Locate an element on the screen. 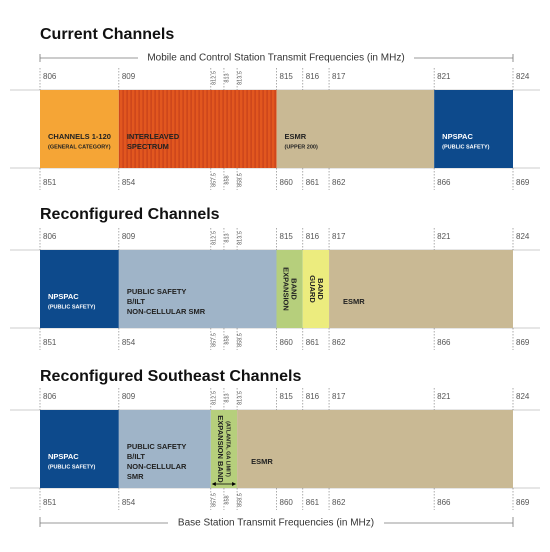 Image resolution: width=550 pixels, height=552 pixels. band-label: CHANNELS 1-120 is located at coordinates (79, 136).